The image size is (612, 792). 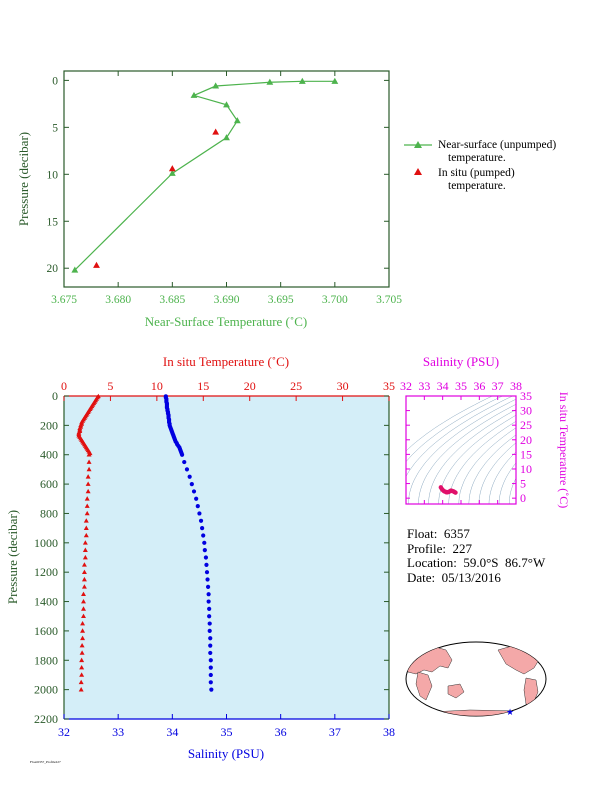 I want to click on salinity-tick-label: 34, so click(x=172, y=732).